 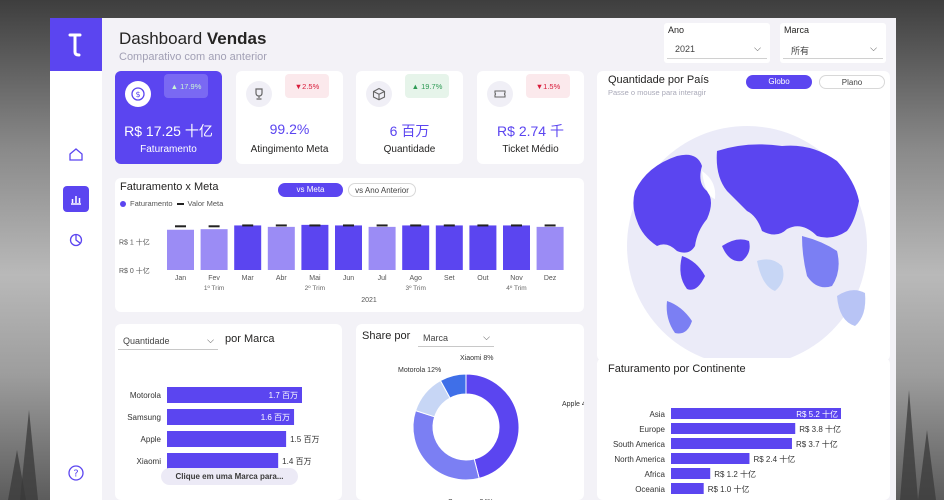 What do you see at coordinates (757, 48) in the screenshot?
I see `chevron-down-icon: ⌵` at bounding box center [757, 48].